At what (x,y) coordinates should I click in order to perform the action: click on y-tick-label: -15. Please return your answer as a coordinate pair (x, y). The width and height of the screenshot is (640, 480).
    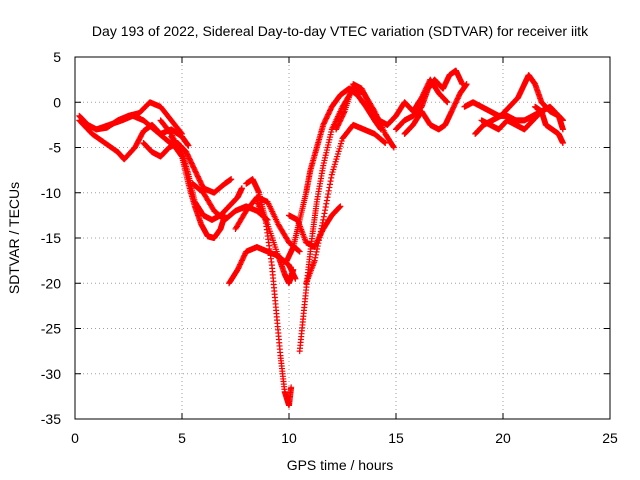
    Looking at the image, I should click on (51, 238).